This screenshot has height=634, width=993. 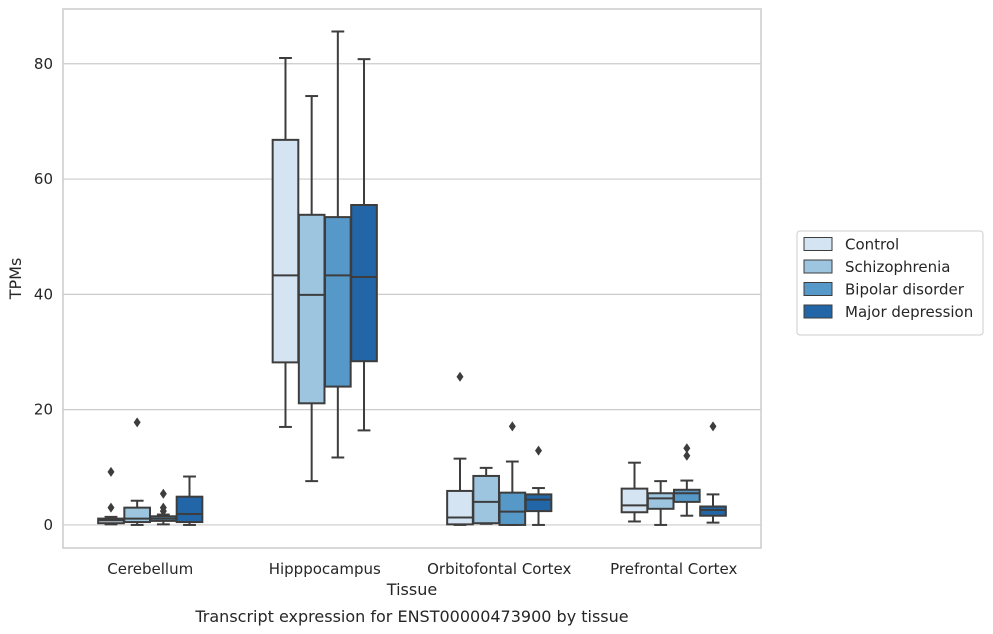 I want to click on y-tick-label: 40, so click(x=43, y=294).